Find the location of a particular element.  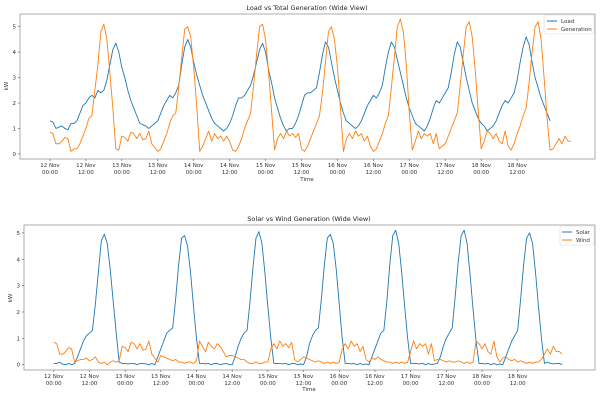

legend-label-generation: Generation is located at coordinates (576, 30).